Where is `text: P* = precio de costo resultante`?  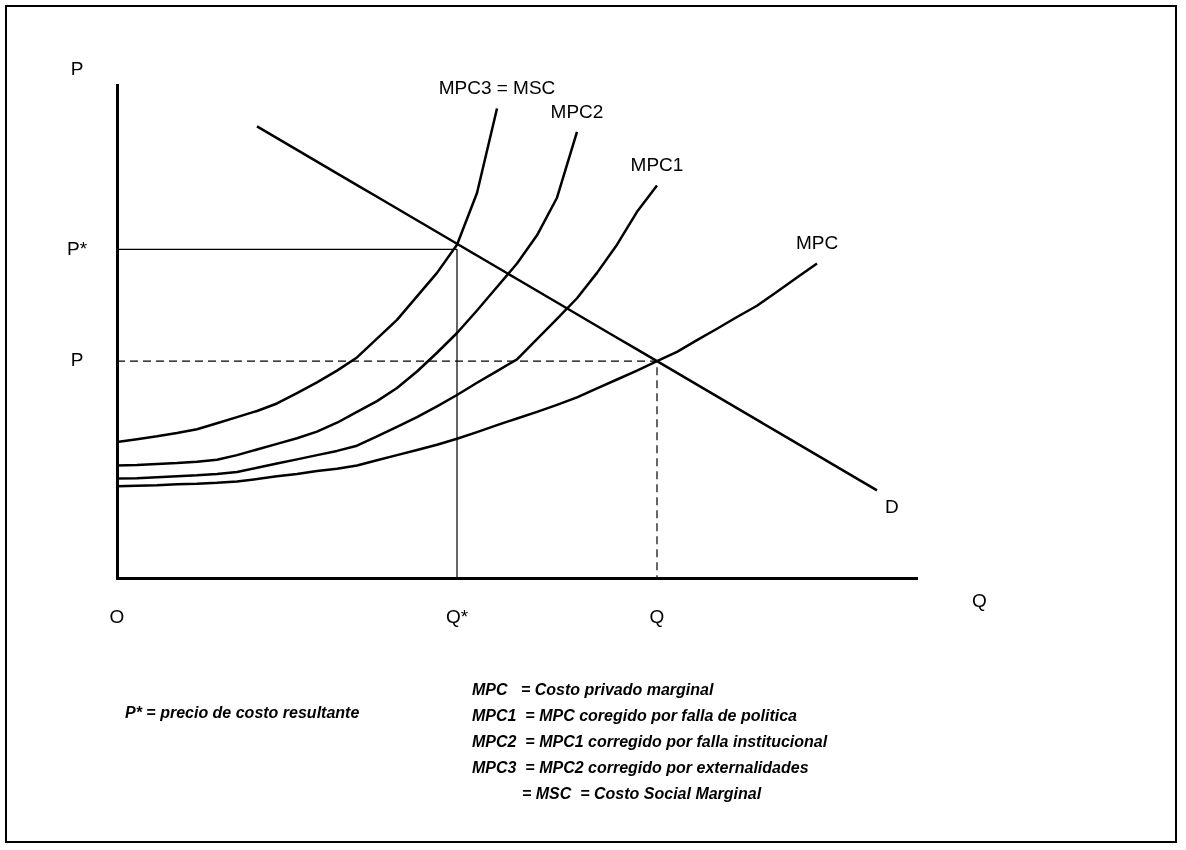 text: P* = precio de costo resultante is located at coordinates (242, 713).